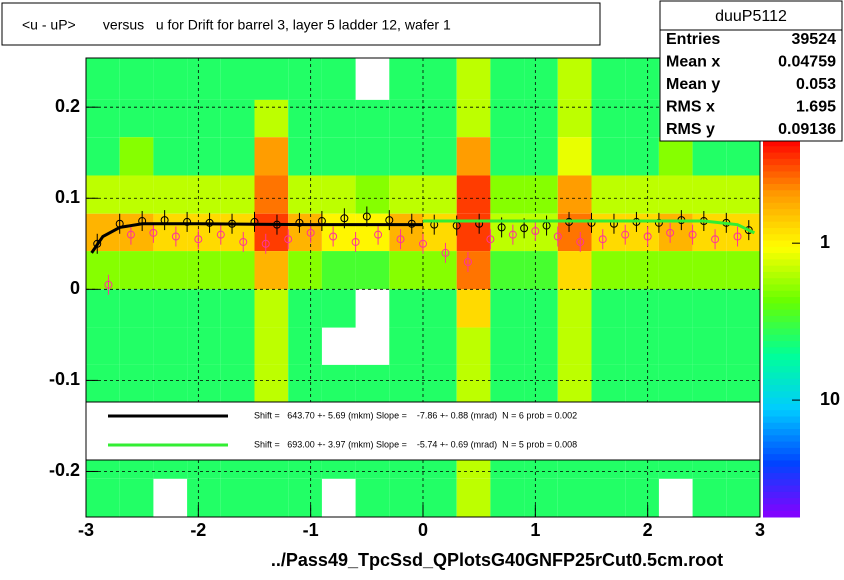  What do you see at coordinates (311, 530) in the screenshot?
I see `x-tick-label: -1` at bounding box center [311, 530].